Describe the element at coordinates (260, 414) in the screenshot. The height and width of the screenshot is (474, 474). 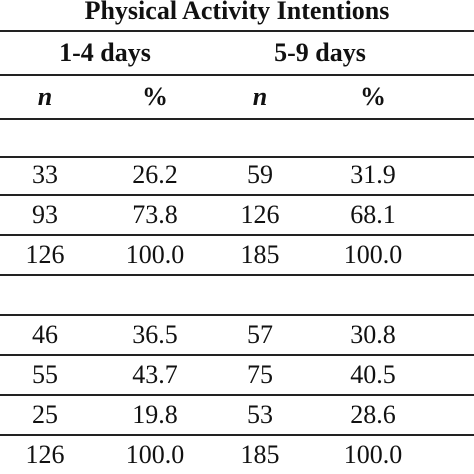
I see `cell-value: 53` at that location.